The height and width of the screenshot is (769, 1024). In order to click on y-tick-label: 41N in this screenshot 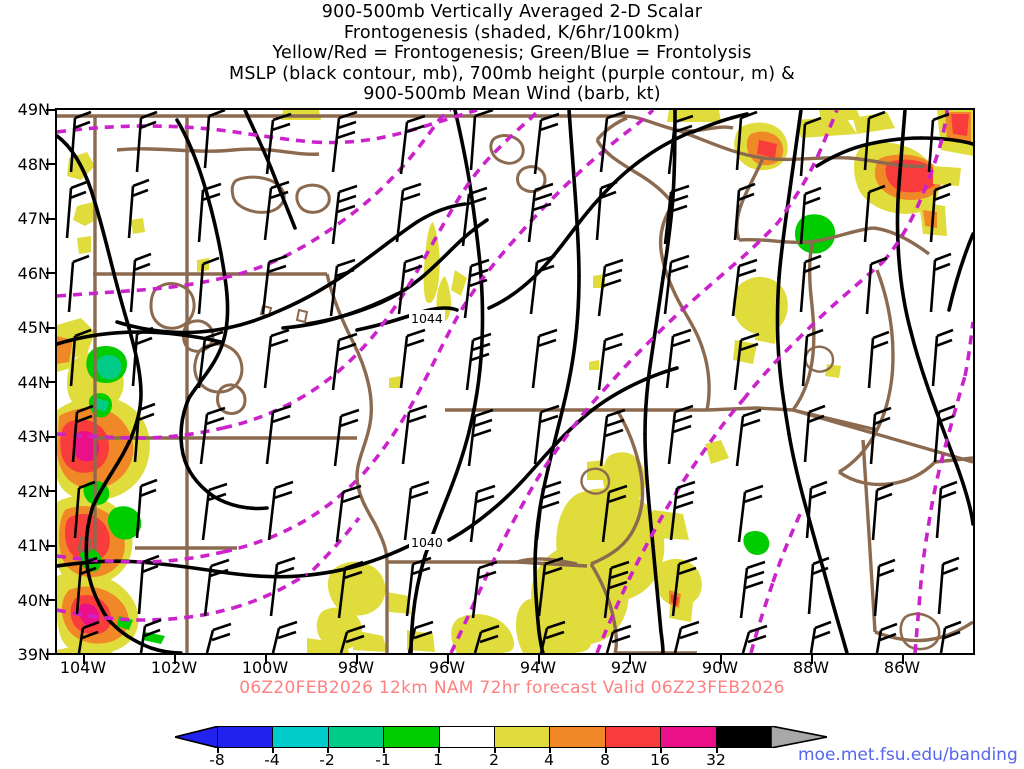, I will do `click(33, 545)`.